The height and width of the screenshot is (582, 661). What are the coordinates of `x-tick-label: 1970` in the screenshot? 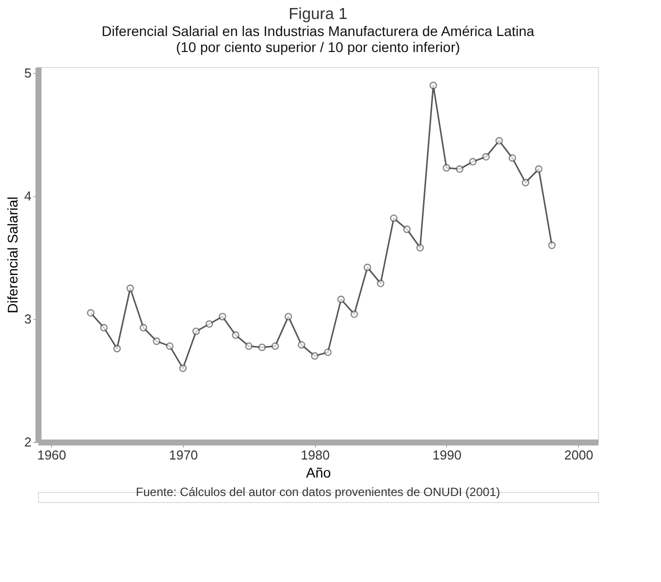 It's located at (183, 455).